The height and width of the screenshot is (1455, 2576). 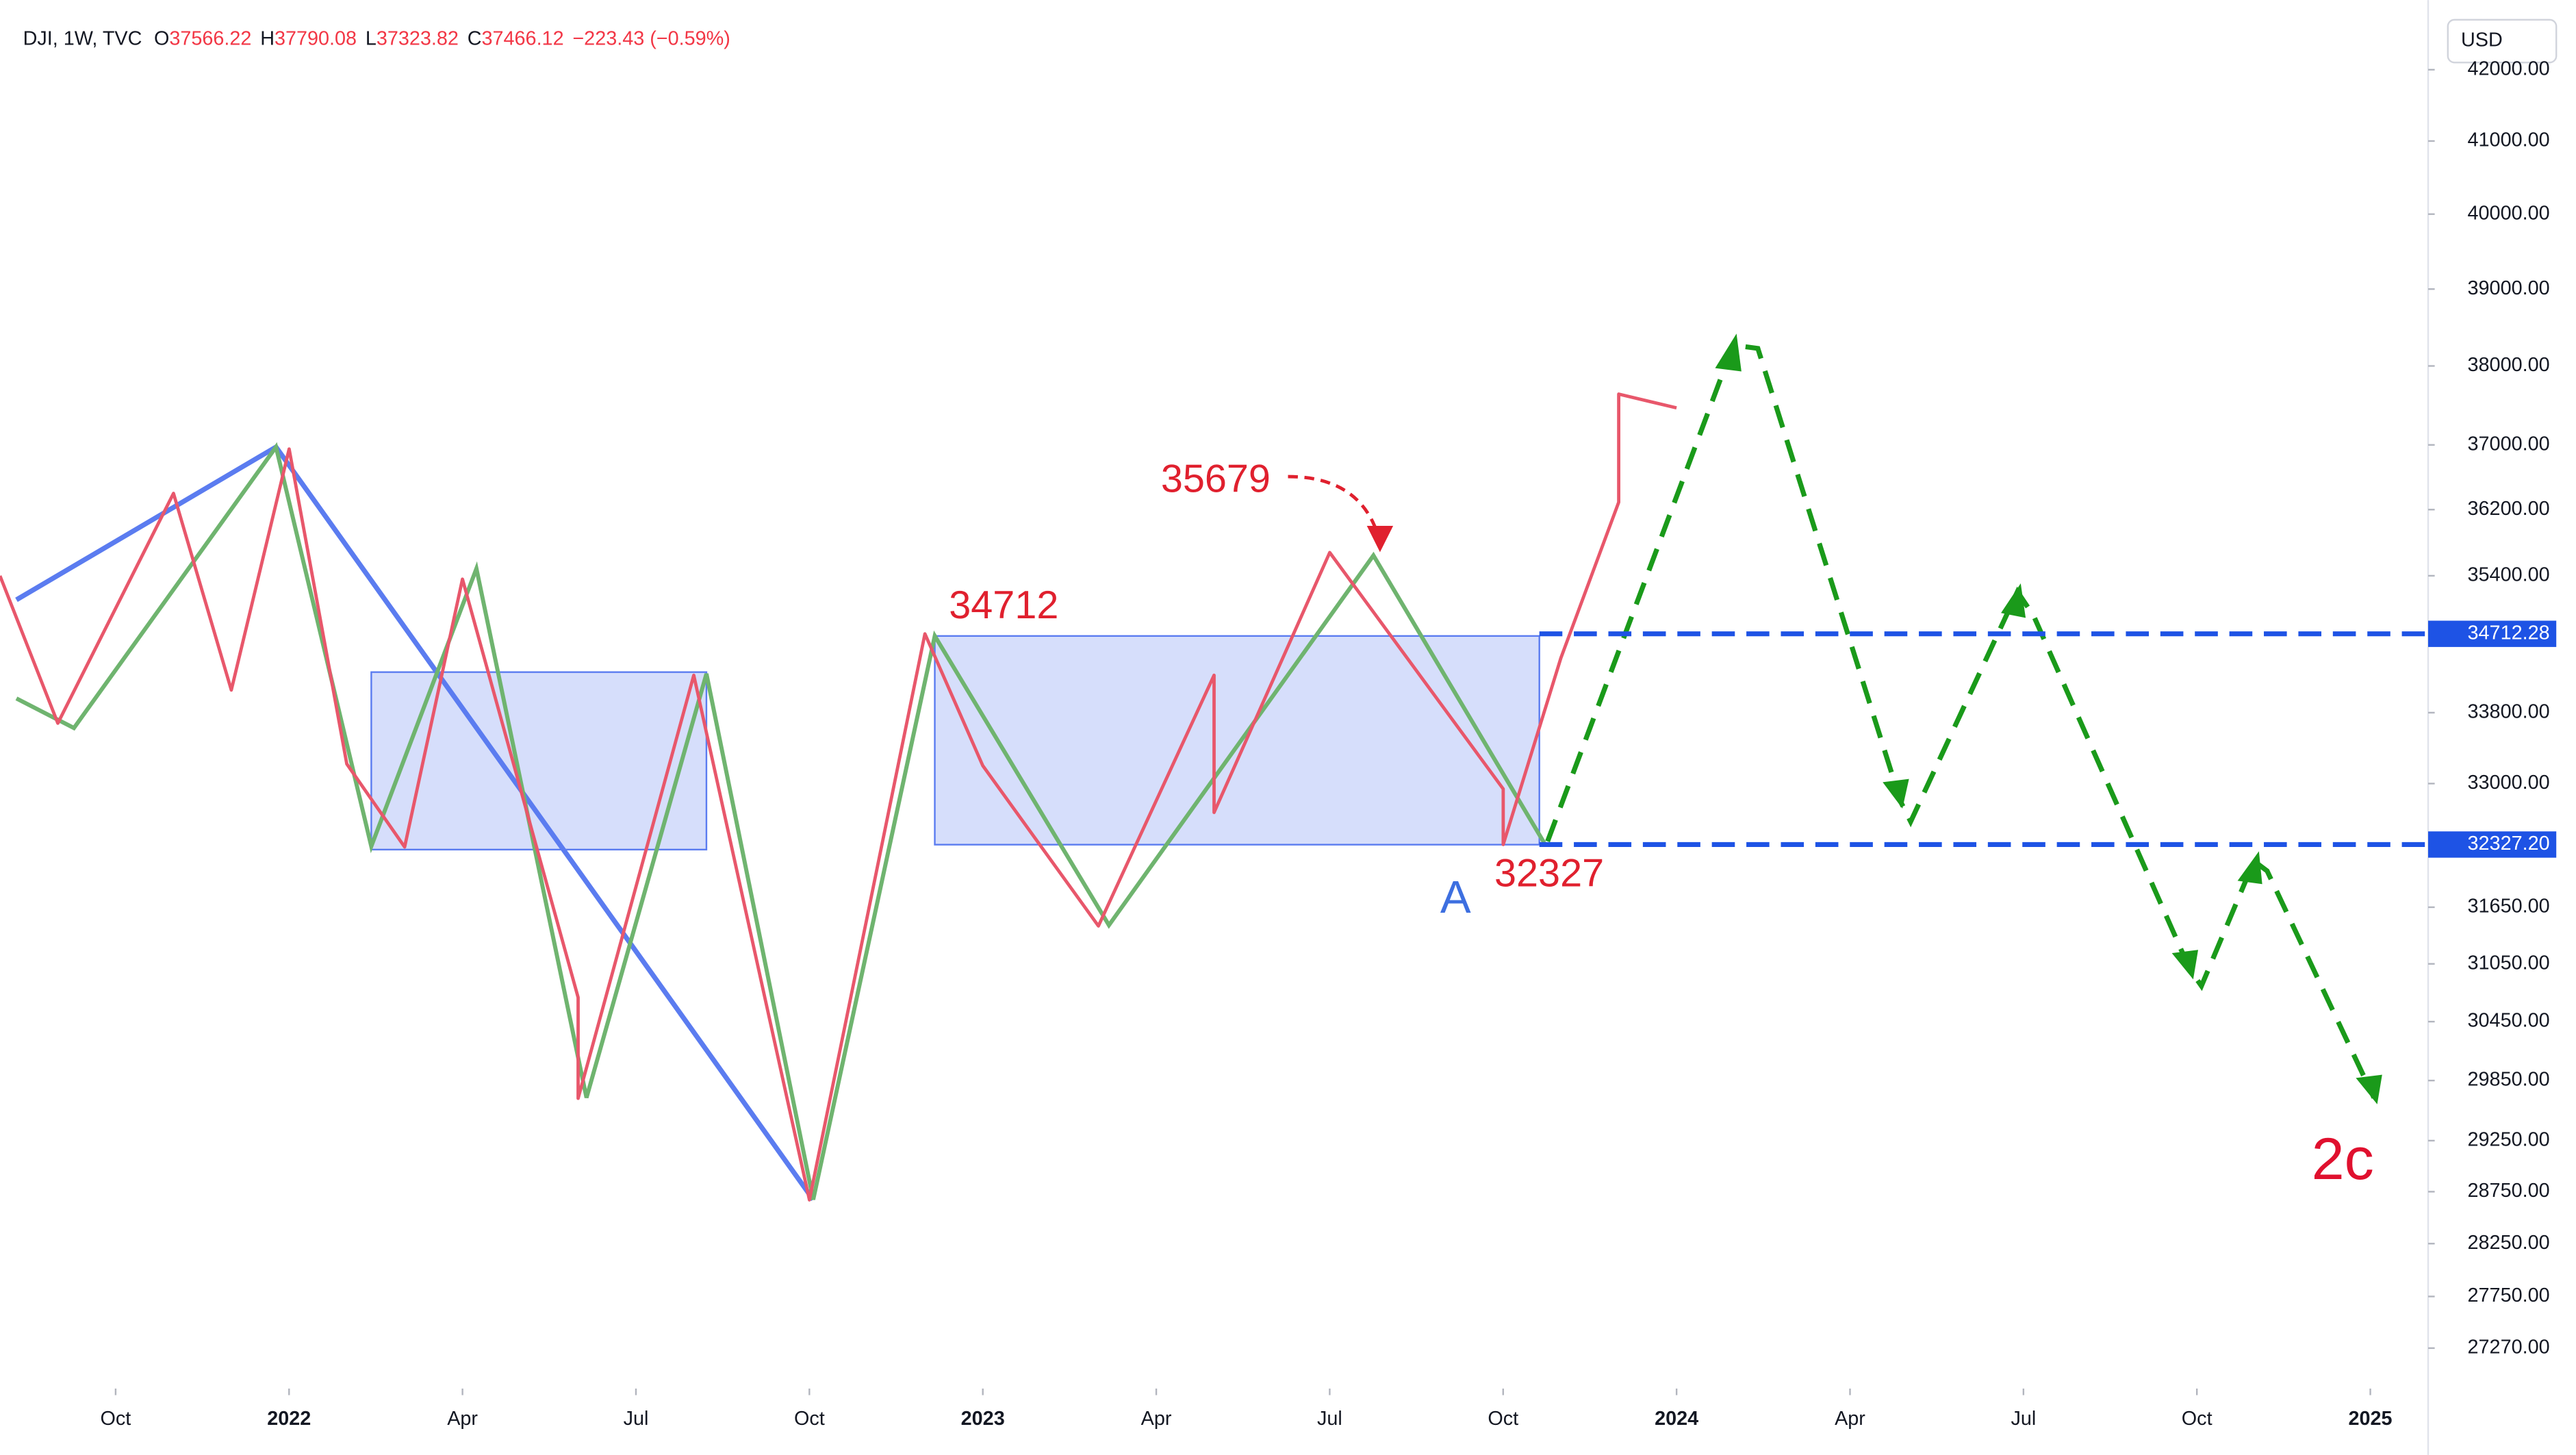 I want to click on symbol: DJI, 1W, TVC, so click(x=82, y=38).